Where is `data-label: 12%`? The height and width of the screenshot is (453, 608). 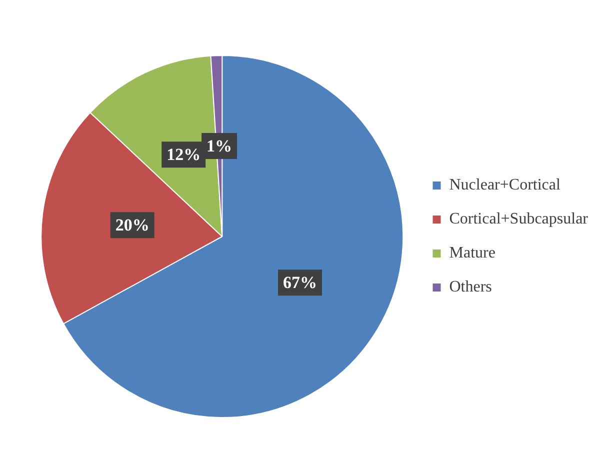 data-label: 12% is located at coordinates (183, 154).